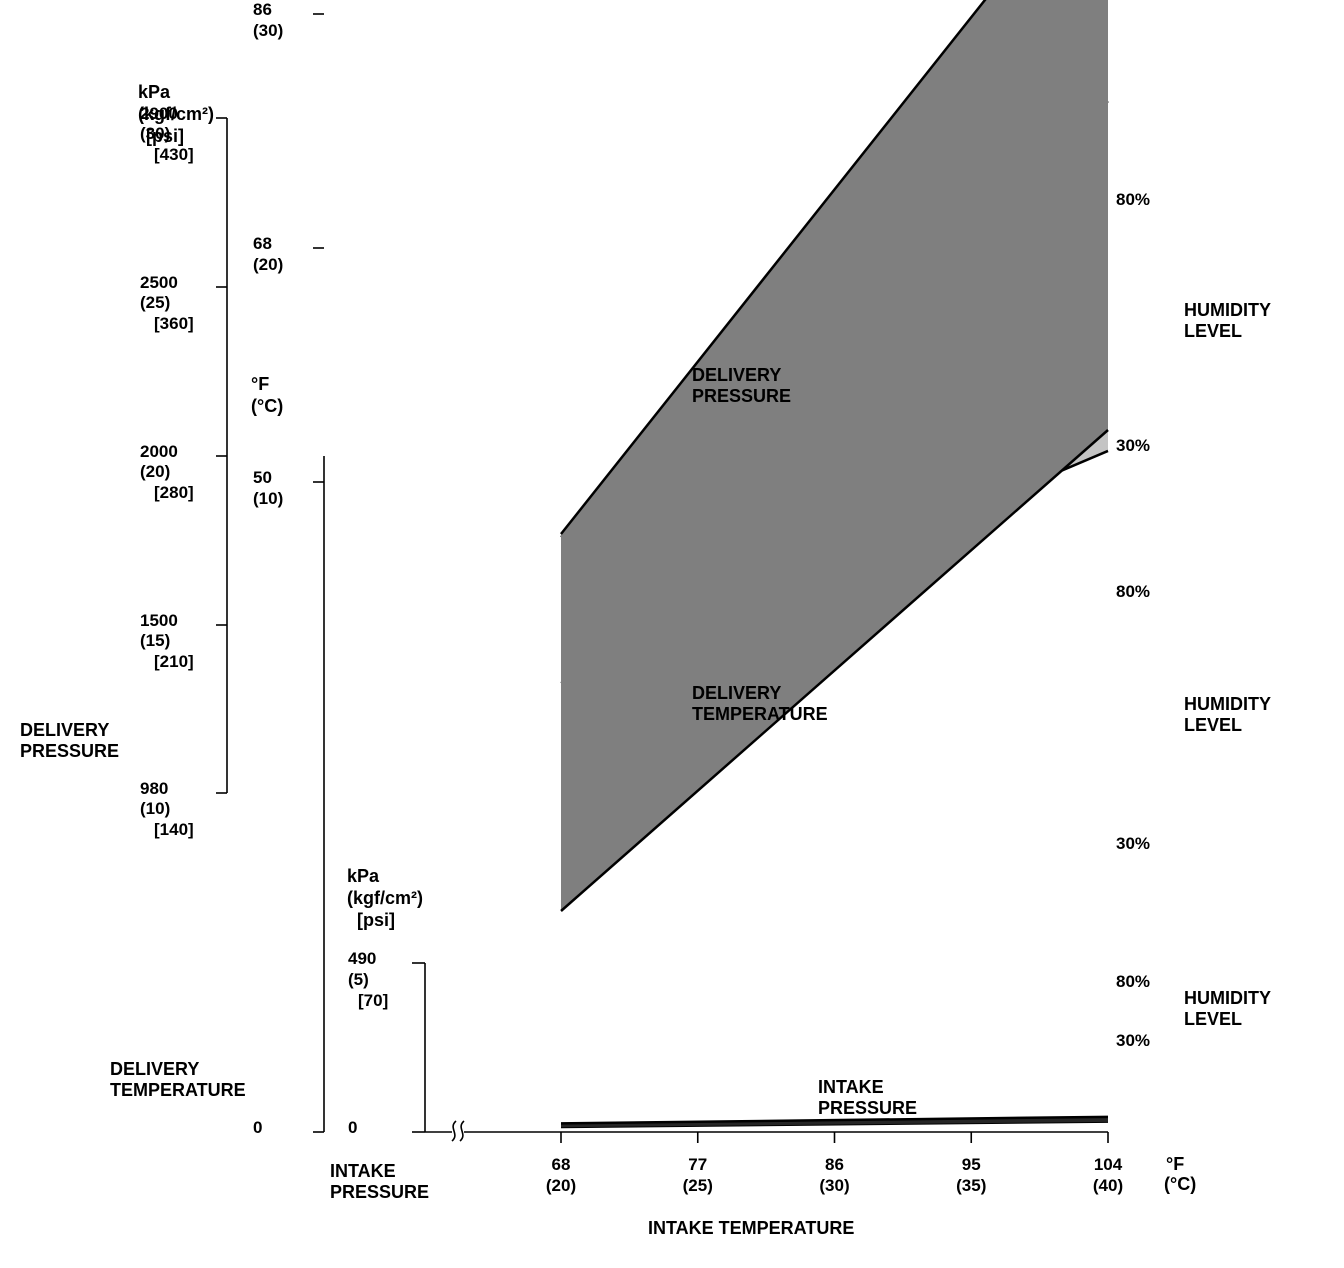  What do you see at coordinates (159, 282) in the screenshot?
I see `delivery-pressure-tick-kpa: 2500` at bounding box center [159, 282].